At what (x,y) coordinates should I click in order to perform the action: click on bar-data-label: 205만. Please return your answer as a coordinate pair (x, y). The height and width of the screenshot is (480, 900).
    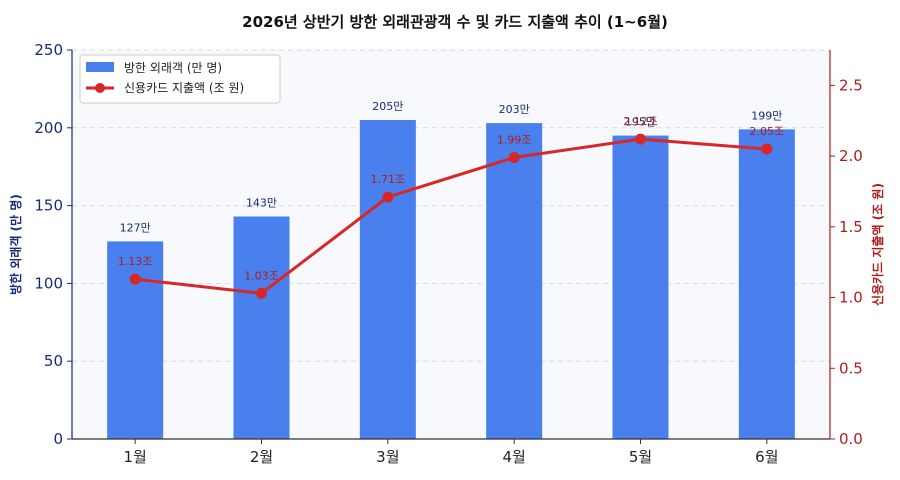
    Looking at the image, I should click on (387, 106).